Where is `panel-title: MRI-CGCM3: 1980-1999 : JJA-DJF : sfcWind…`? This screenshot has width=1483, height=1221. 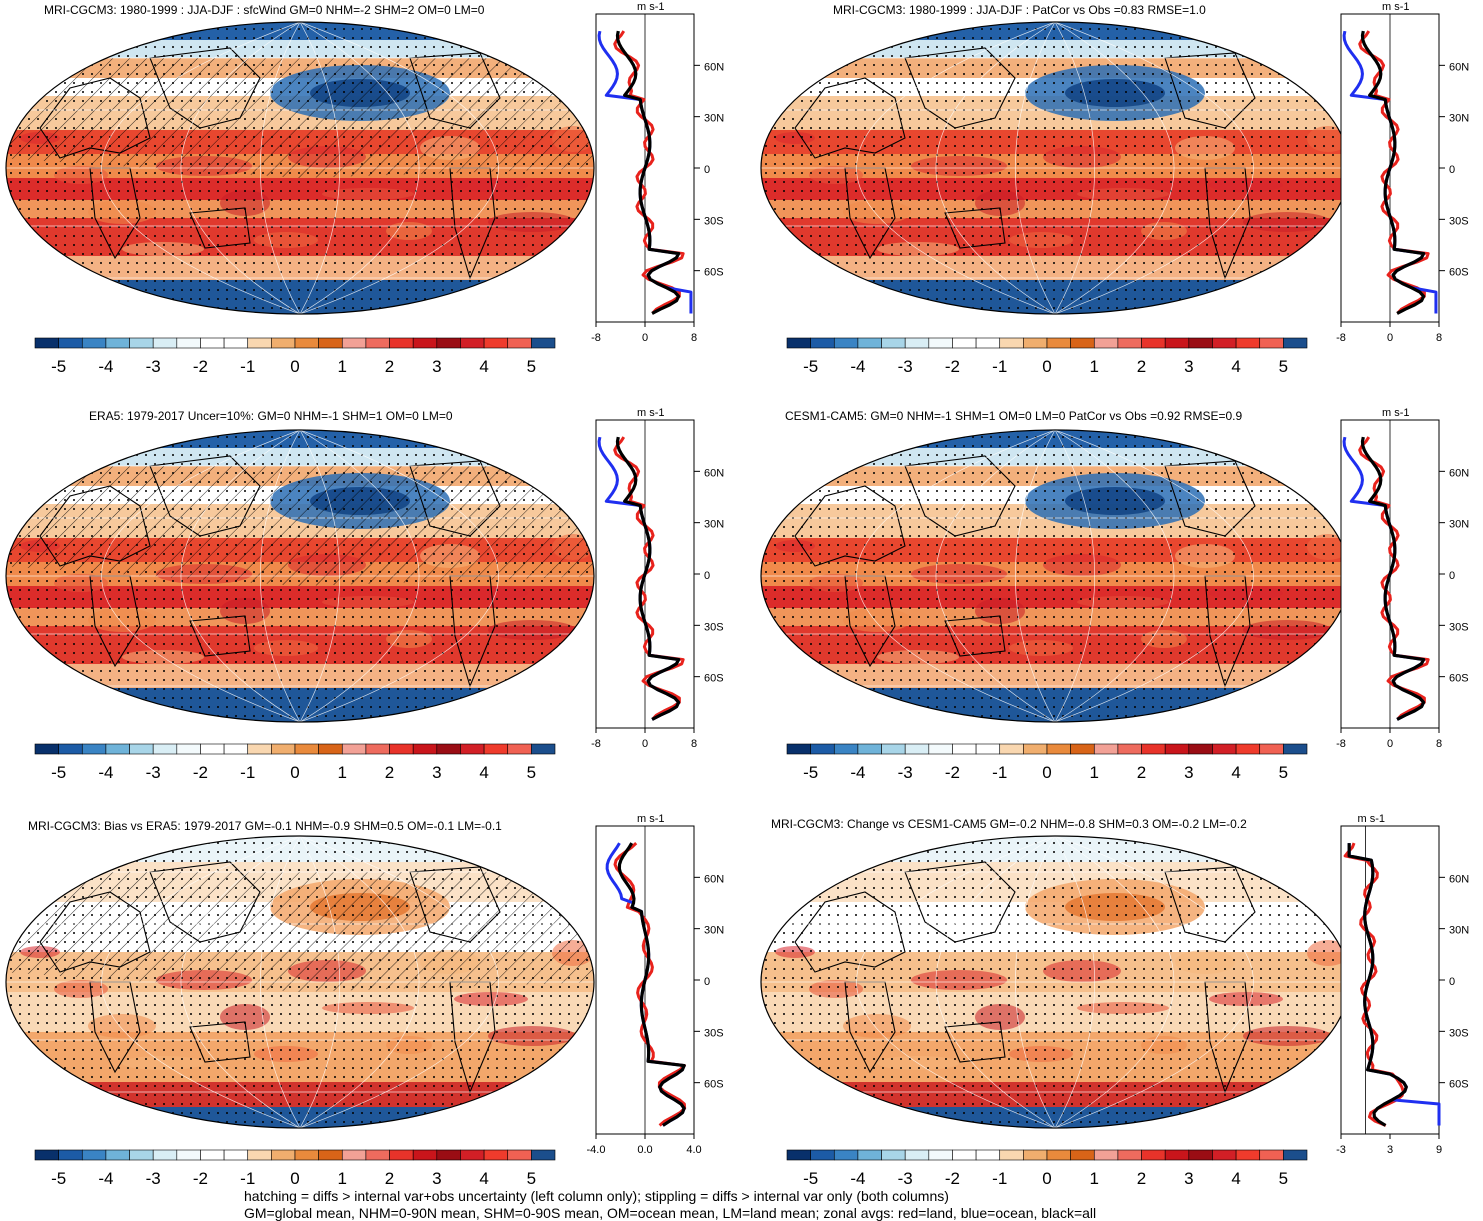 panel-title: MRI-CGCM3: 1980-1999 : JJA-DJF : sfcWind… is located at coordinates (264, 10).